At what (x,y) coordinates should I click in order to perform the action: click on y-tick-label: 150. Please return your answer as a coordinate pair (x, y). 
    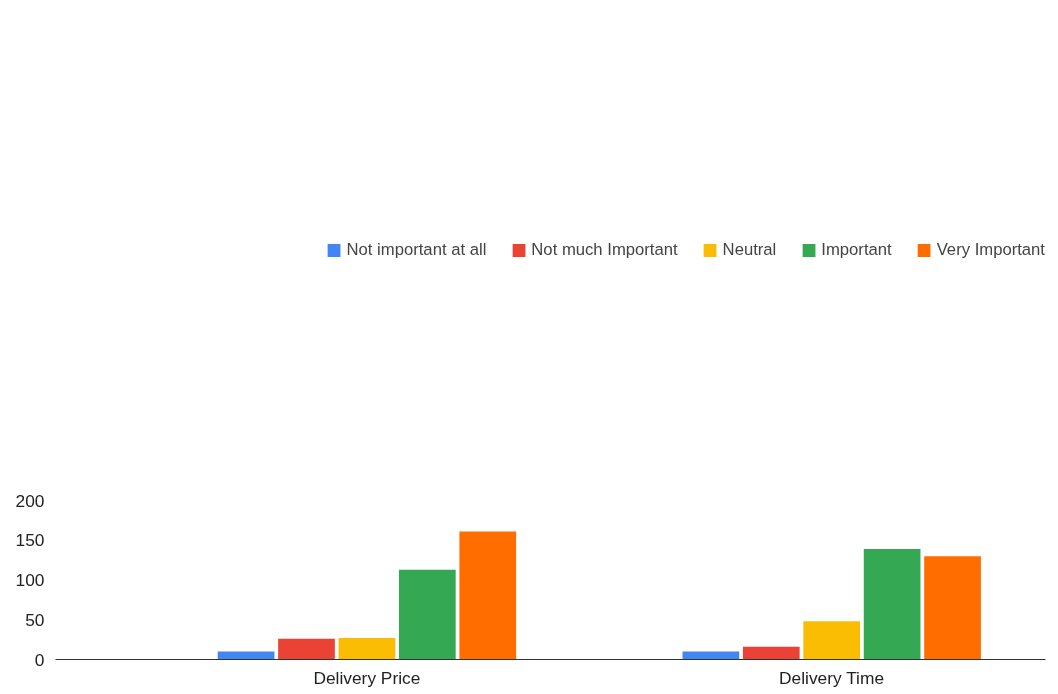
    Looking at the image, I should click on (30, 540).